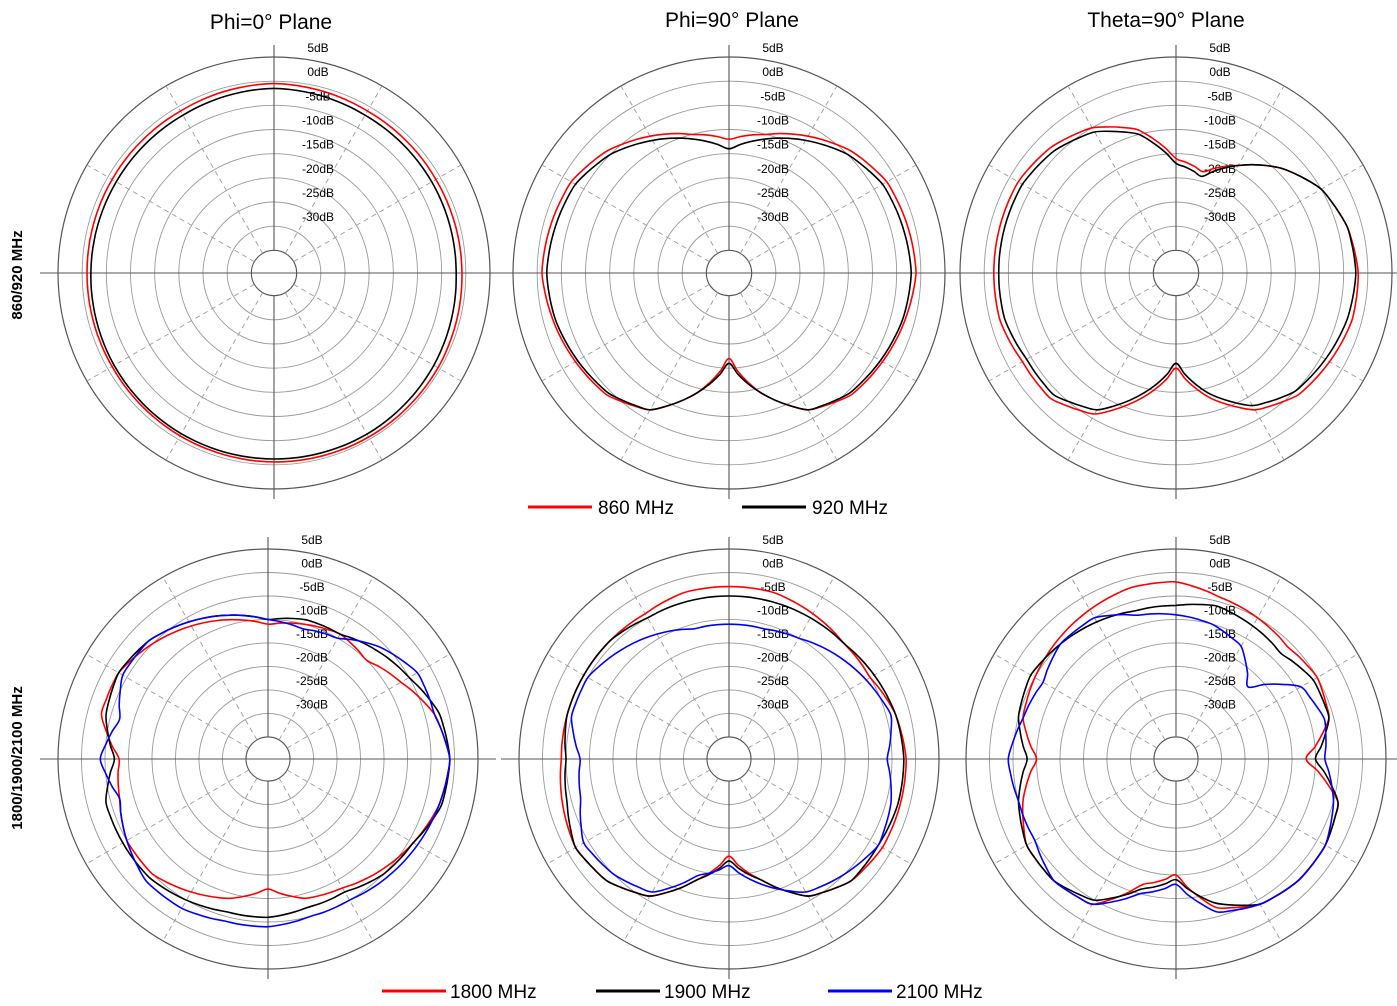  Describe the element at coordinates (17, 757) in the screenshot. I see `row-label-high-band: 1800/1900/2100 MHz` at that location.